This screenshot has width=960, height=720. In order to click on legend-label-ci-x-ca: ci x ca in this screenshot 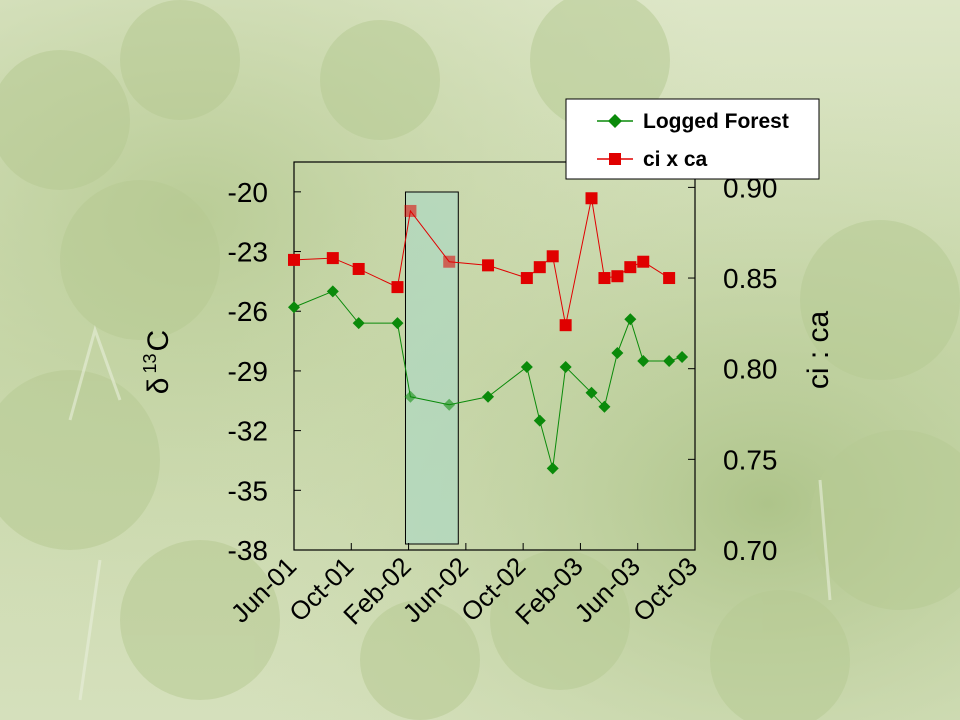, I will do `click(675, 159)`.